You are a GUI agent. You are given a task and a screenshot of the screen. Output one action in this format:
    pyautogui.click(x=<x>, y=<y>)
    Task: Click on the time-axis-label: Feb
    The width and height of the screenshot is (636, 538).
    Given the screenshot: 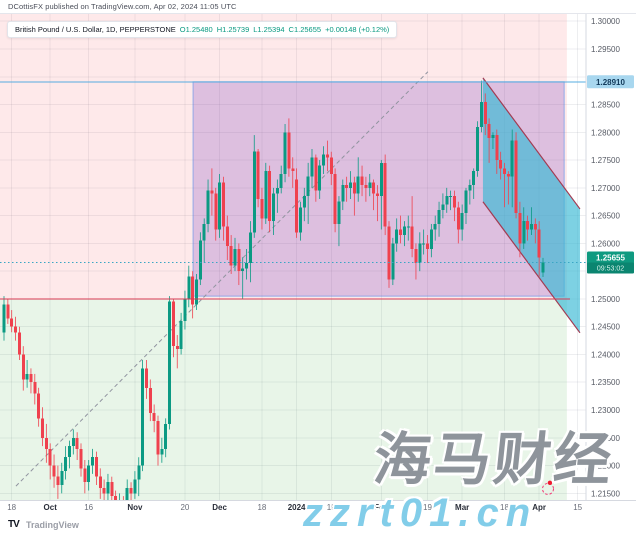 What is the action you would take?
    pyautogui.click(x=381, y=507)
    